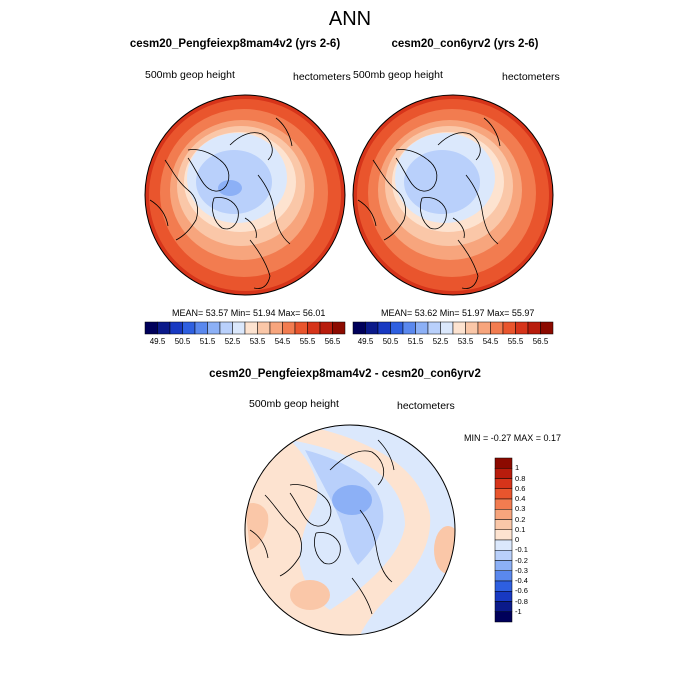  I want to click on diff-colorbar-tick-label: -0.4, so click(521, 580).